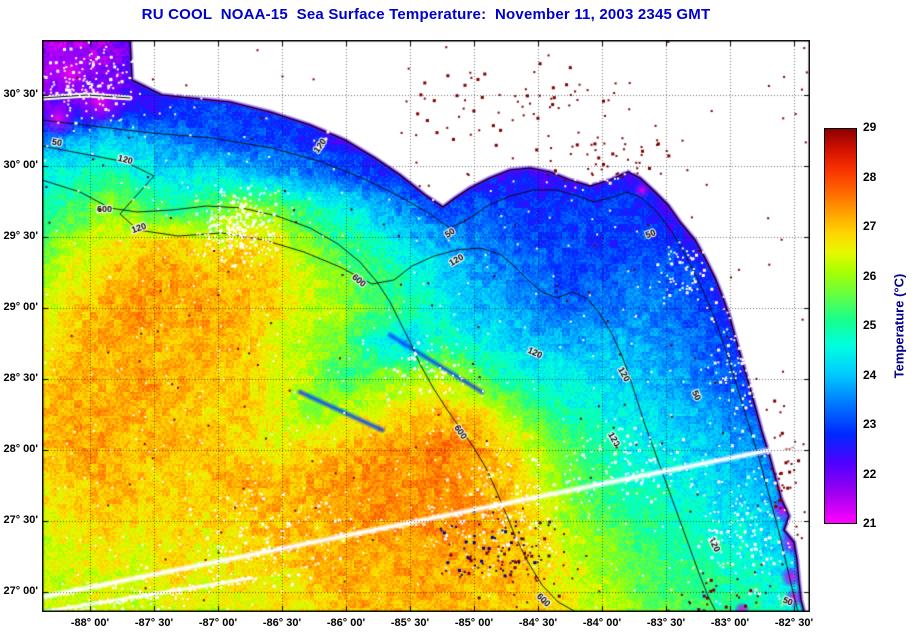 This screenshot has width=920, height=641. Describe the element at coordinates (474, 623) in the screenshot. I see `x-tick-label: -85° 00'` at that location.